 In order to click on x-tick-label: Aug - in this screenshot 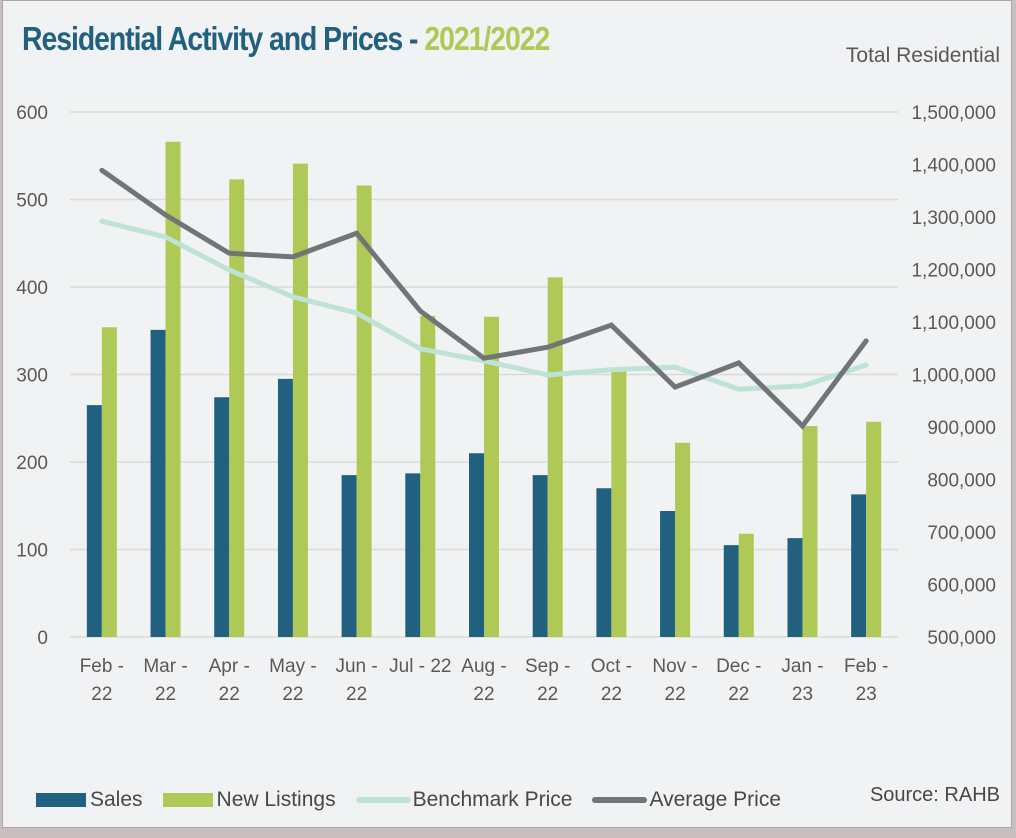, I will do `click(483, 666)`.